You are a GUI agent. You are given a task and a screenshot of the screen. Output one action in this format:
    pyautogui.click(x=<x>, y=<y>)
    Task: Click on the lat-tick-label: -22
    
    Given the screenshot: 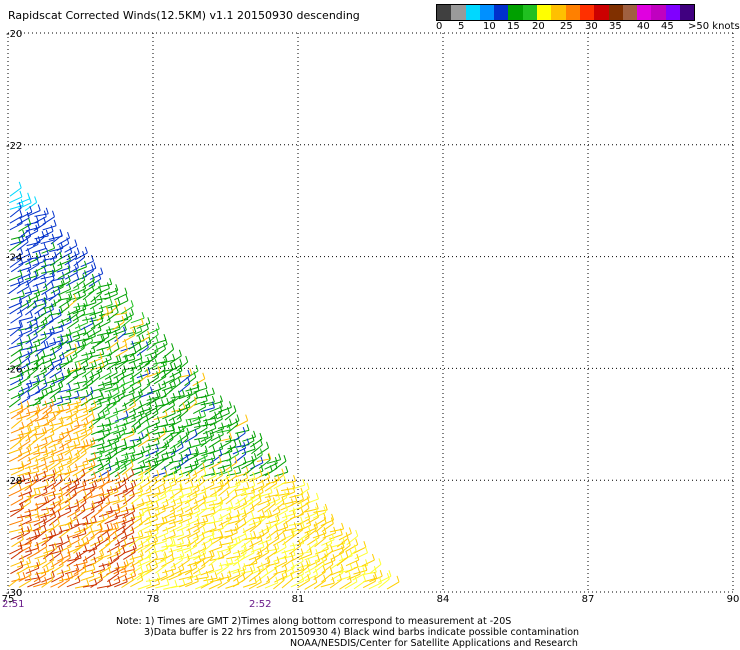 What is the action you would take?
    pyautogui.click(x=14, y=146)
    